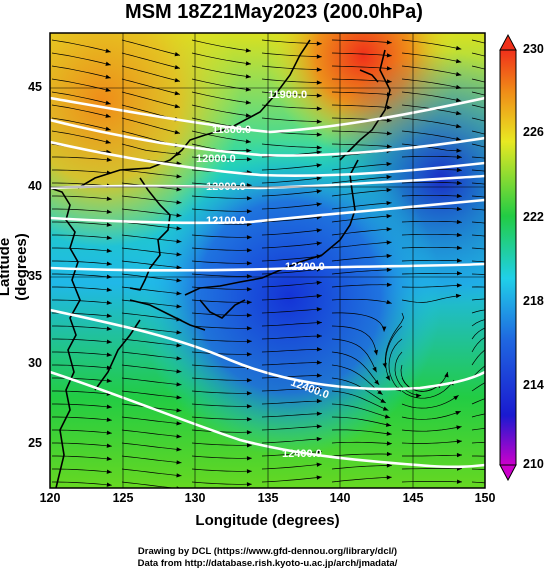 Image resolution: width=548 pixels, height=573 pixels. I want to click on colorbar-tick-222: 222, so click(533, 217).